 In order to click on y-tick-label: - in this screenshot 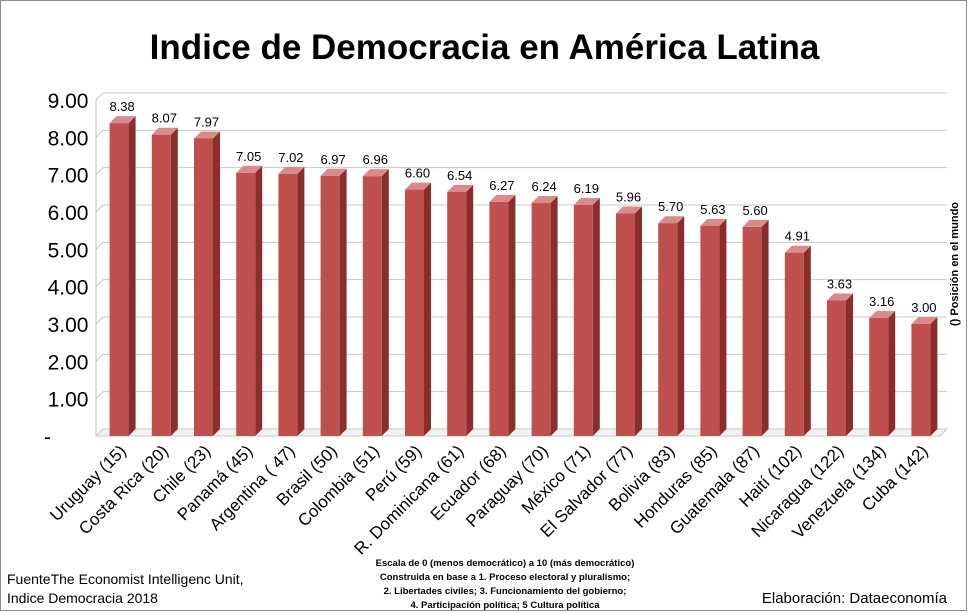, I will do `click(47, 437)`.